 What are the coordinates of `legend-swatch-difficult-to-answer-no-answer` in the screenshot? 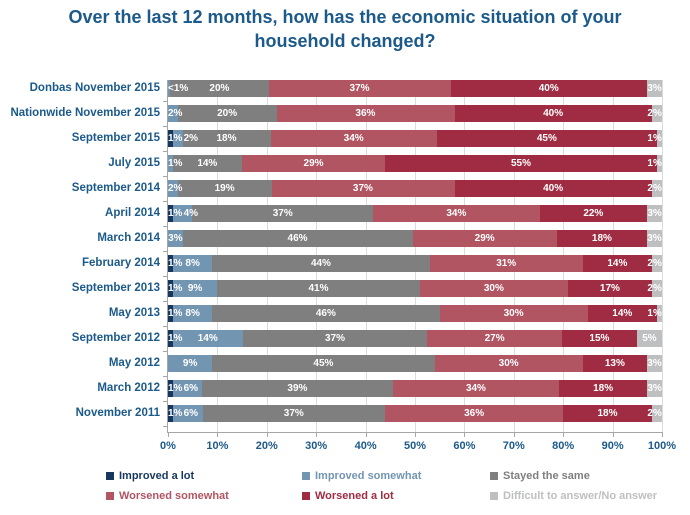 It's located at (494, 496).